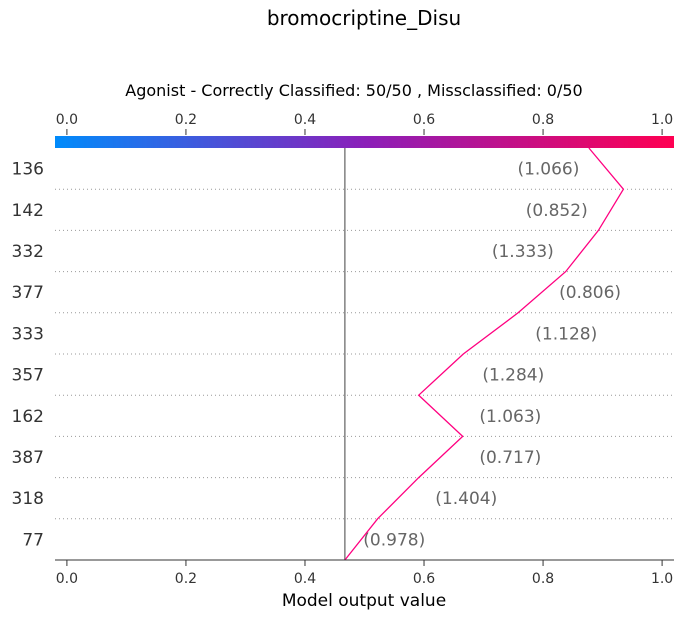 Image resolution: width=684 pixels, height=618 pixels. I want to click on feature-value-label: (1.066), so click(548, 170).